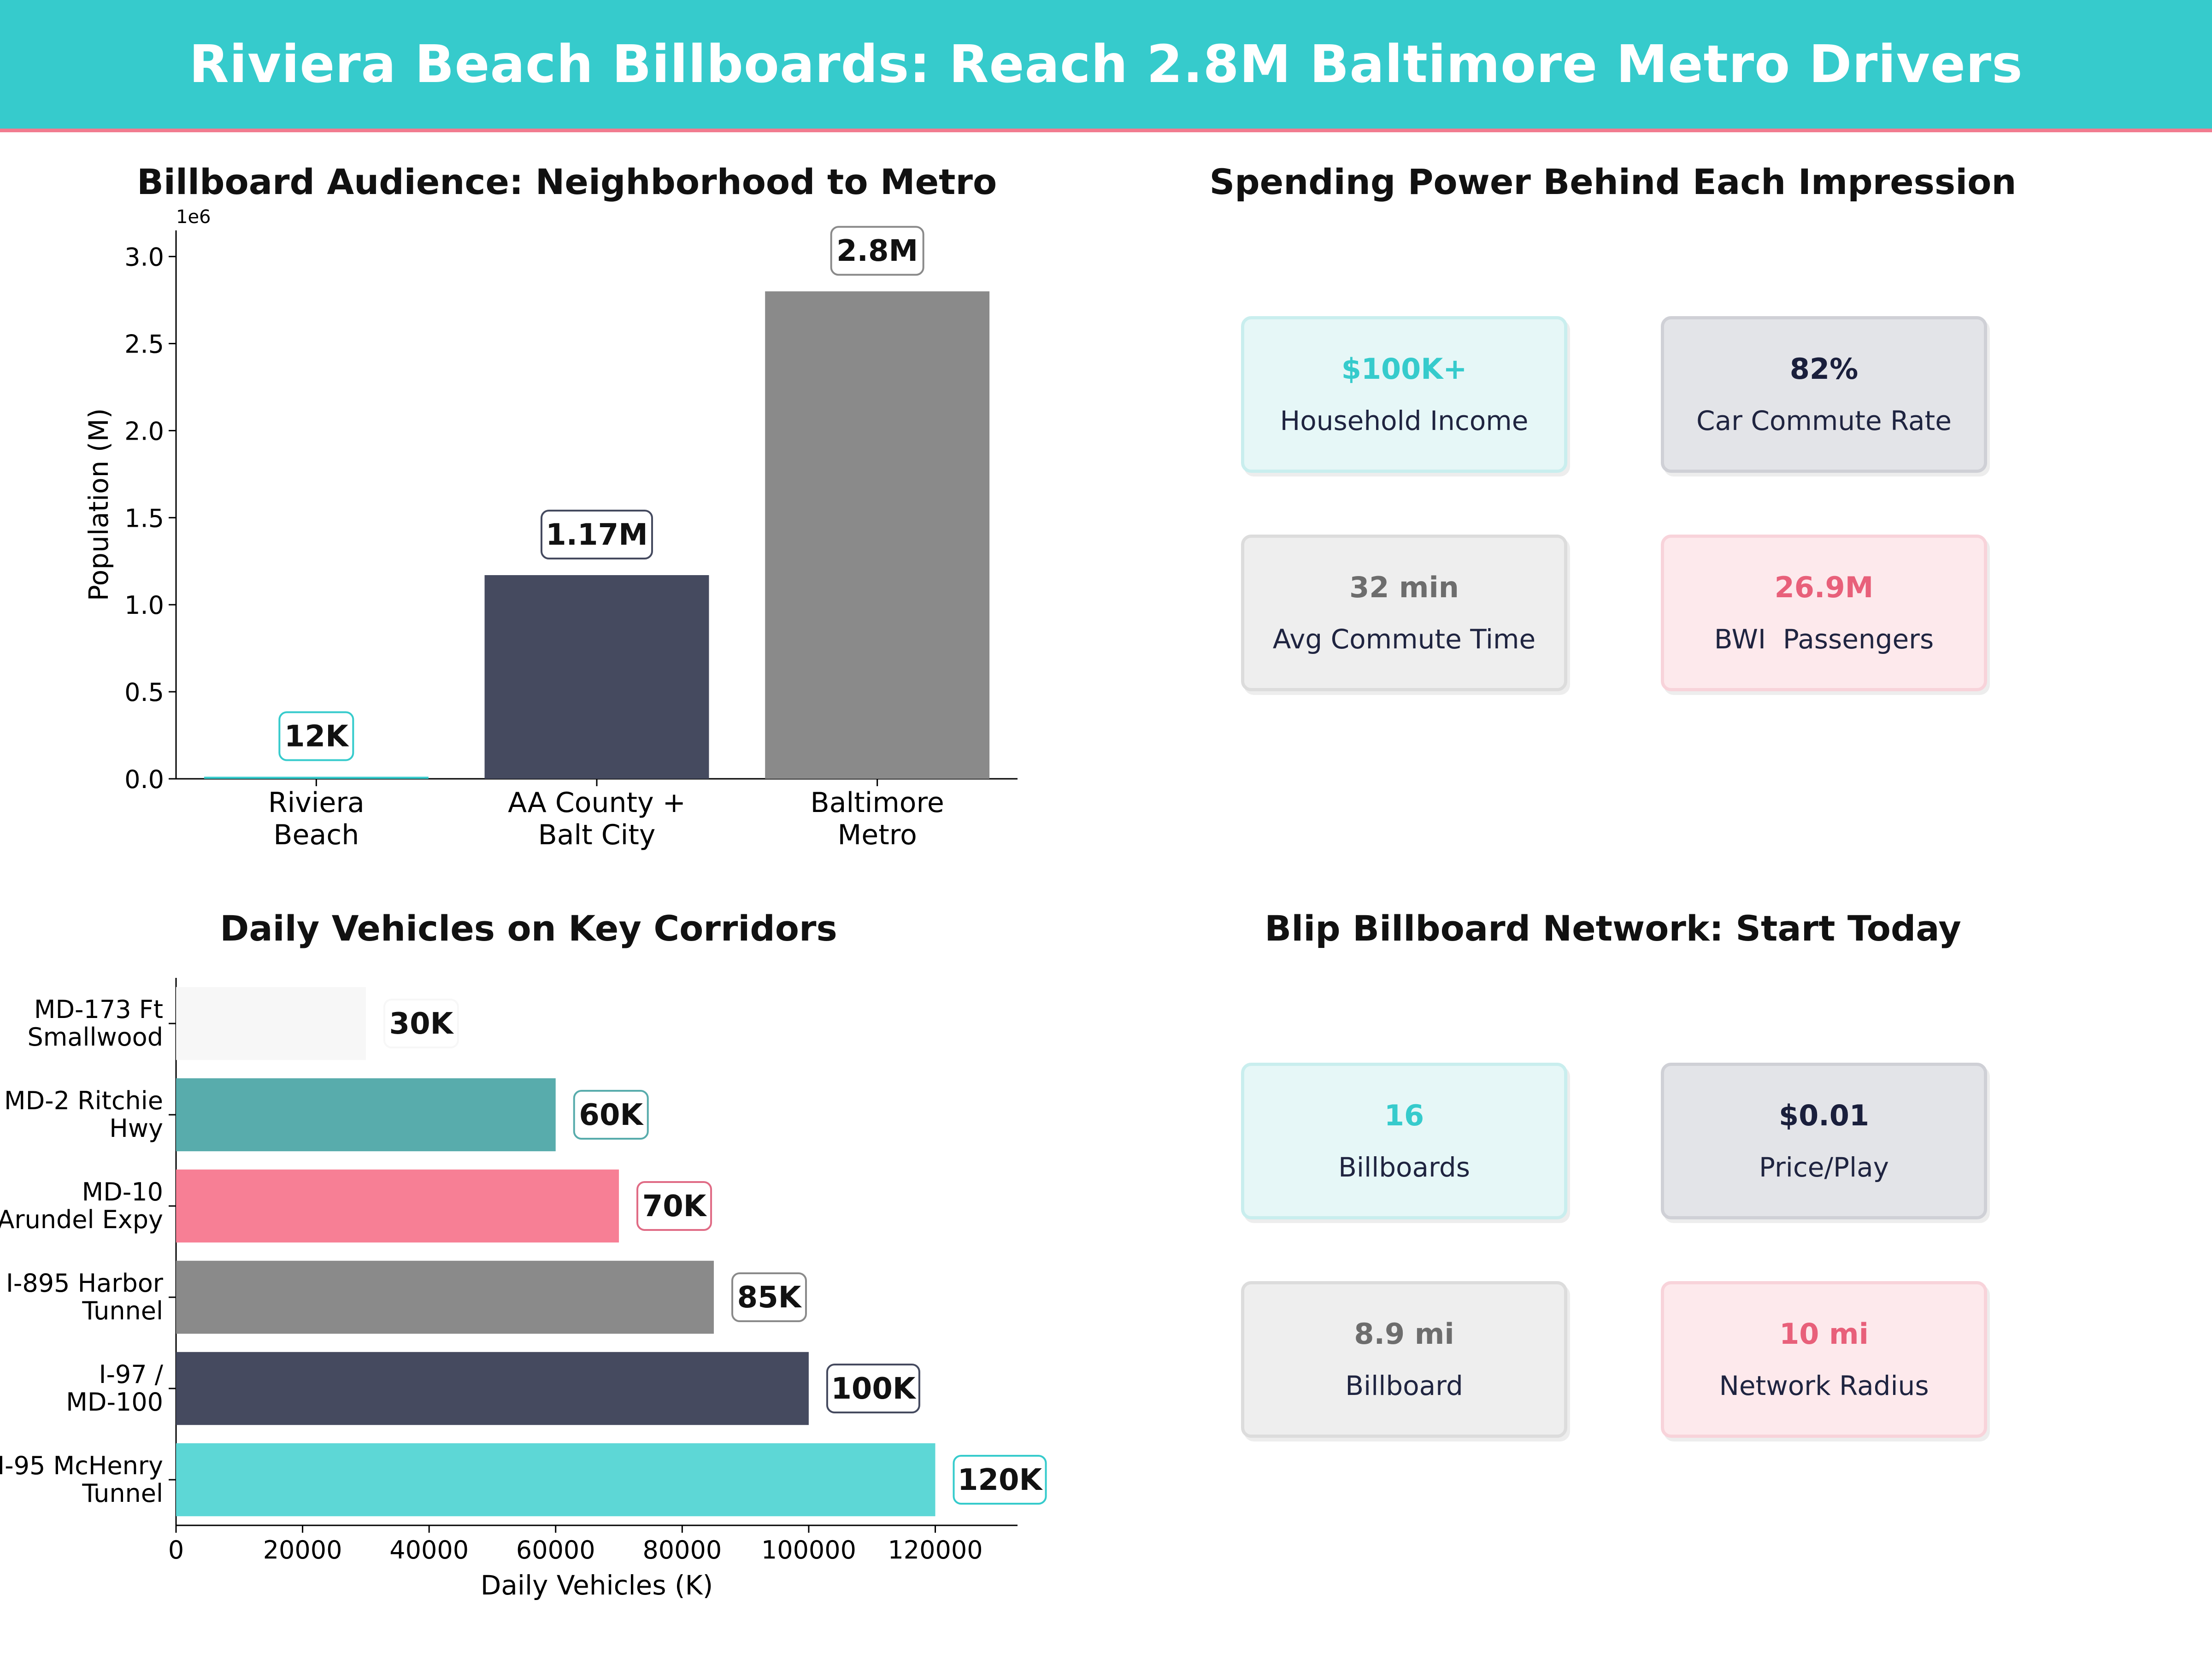 The image size is (2212, 1659). Describe the element at coordinates (96, 1037) in the screenshot. I see `traffic-category-label: Smallwood` at that location.